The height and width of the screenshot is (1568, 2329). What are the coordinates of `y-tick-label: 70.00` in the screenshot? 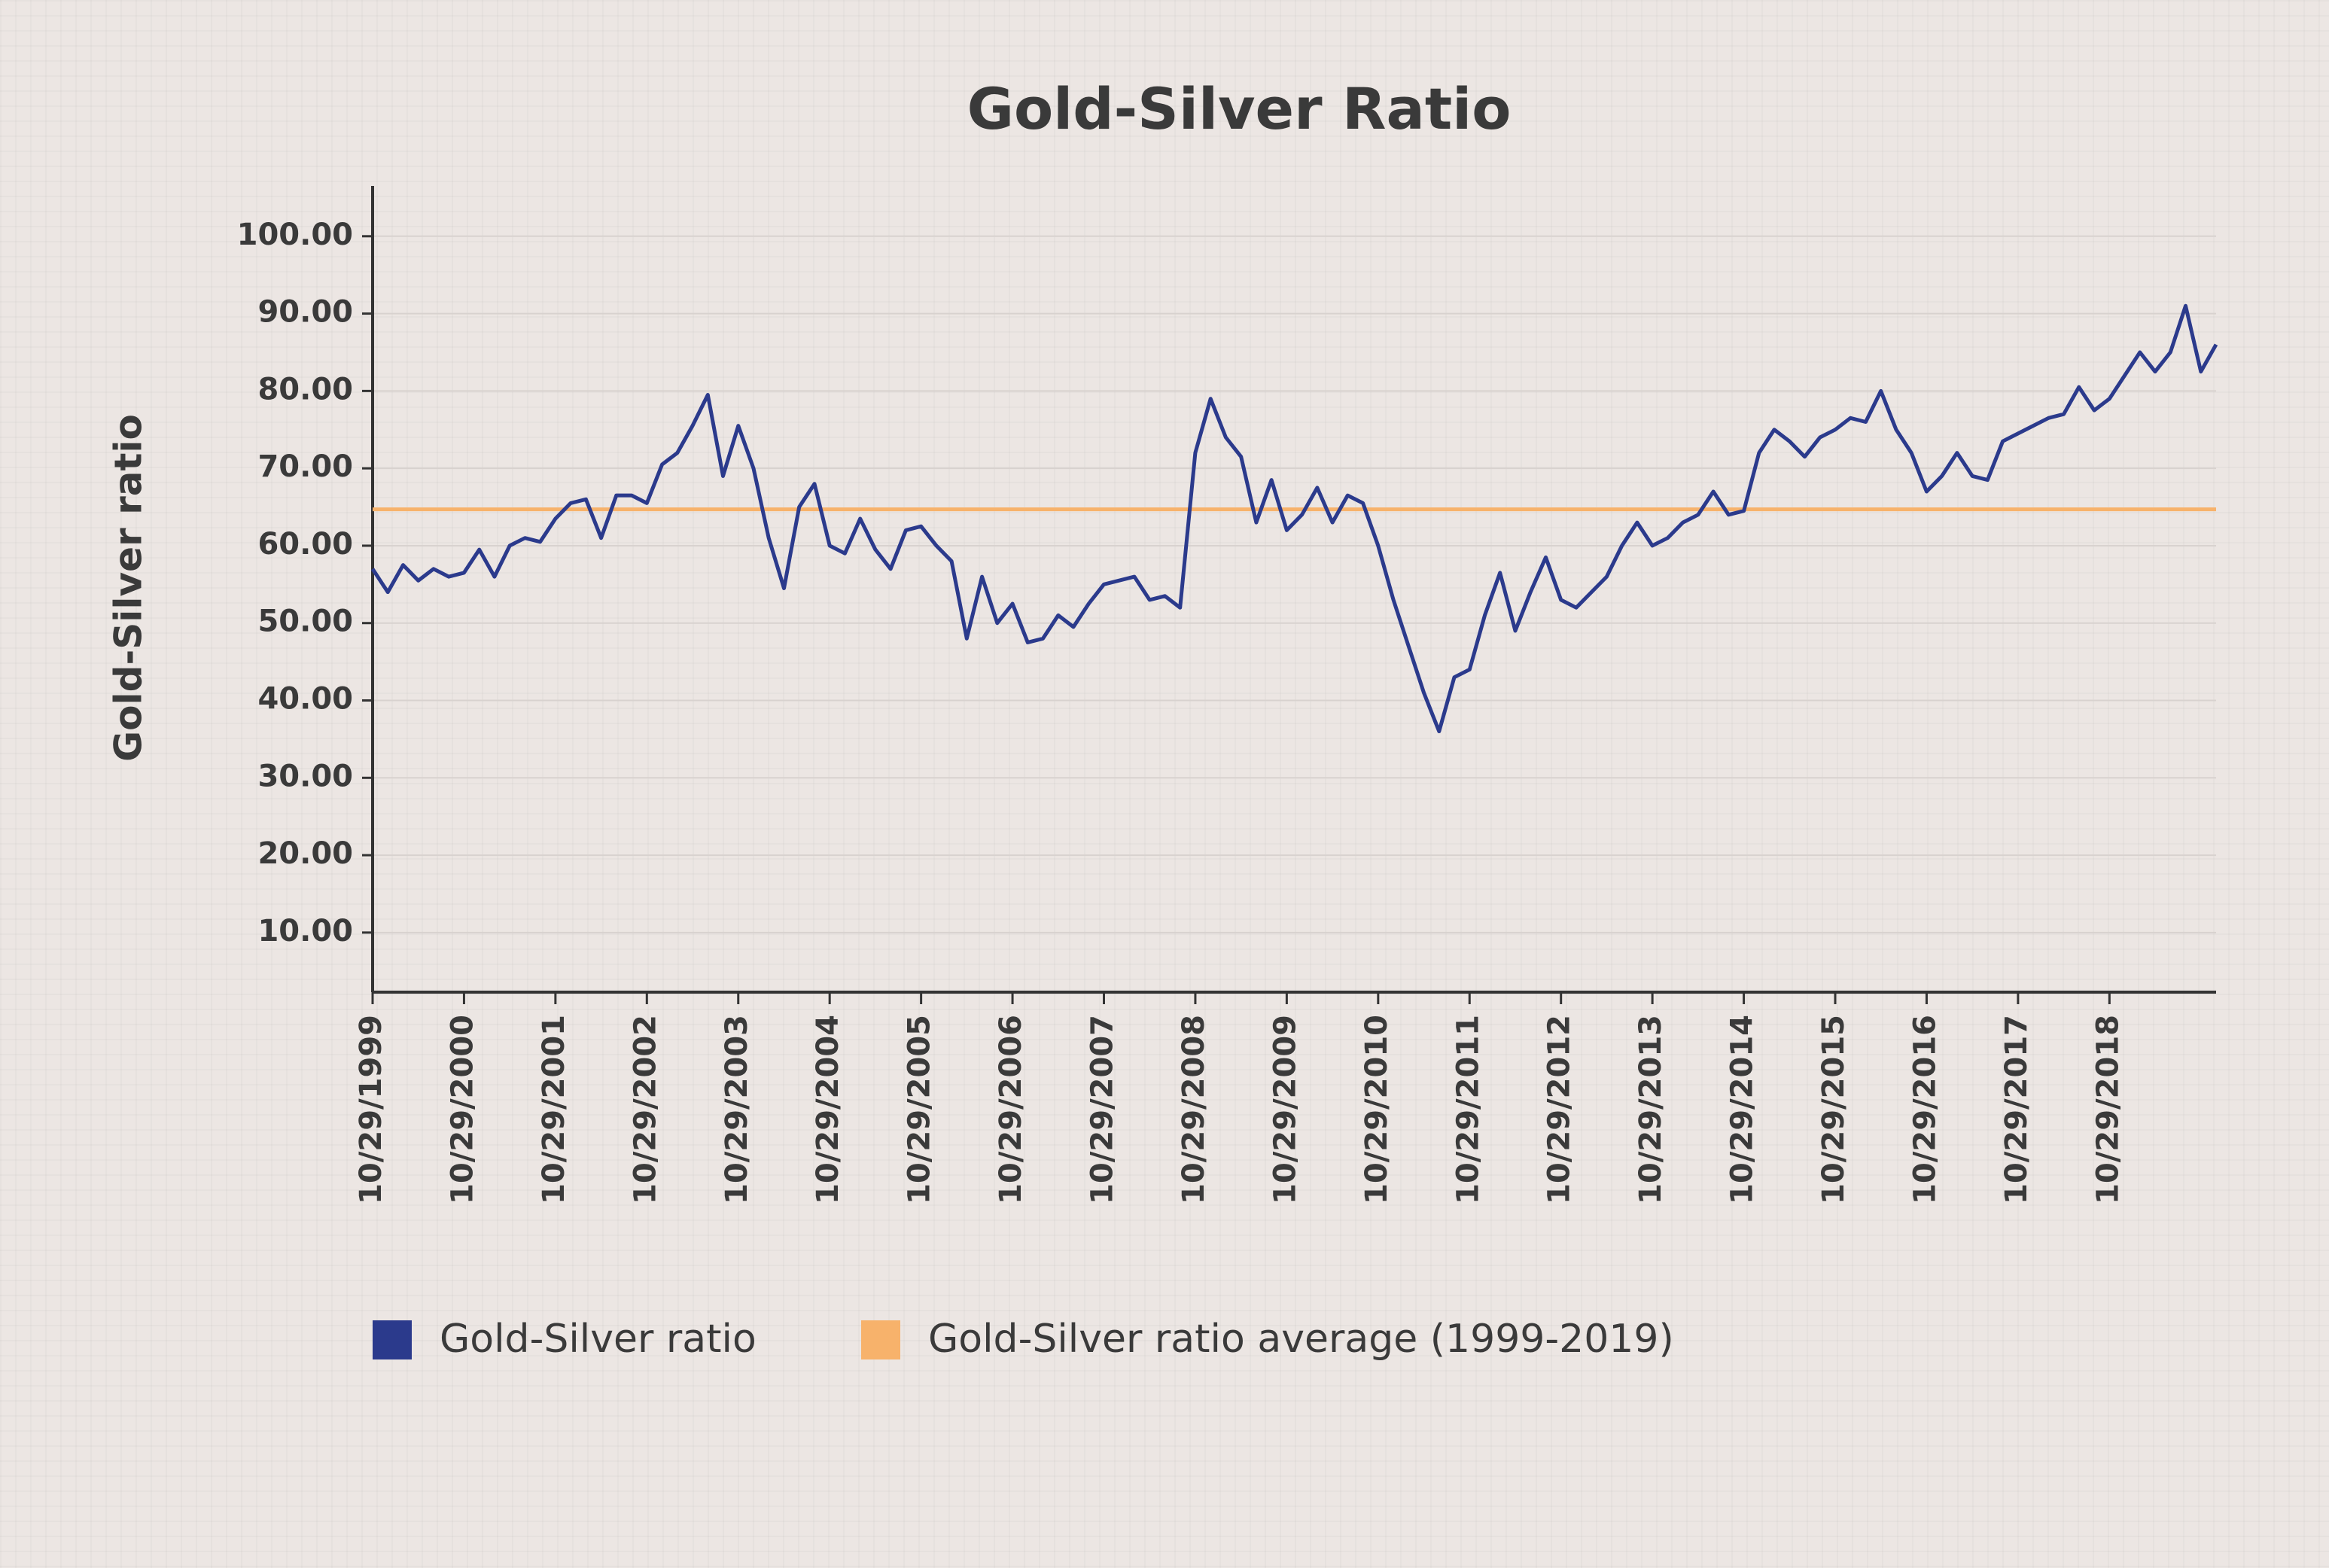 It's located at (305, 466).